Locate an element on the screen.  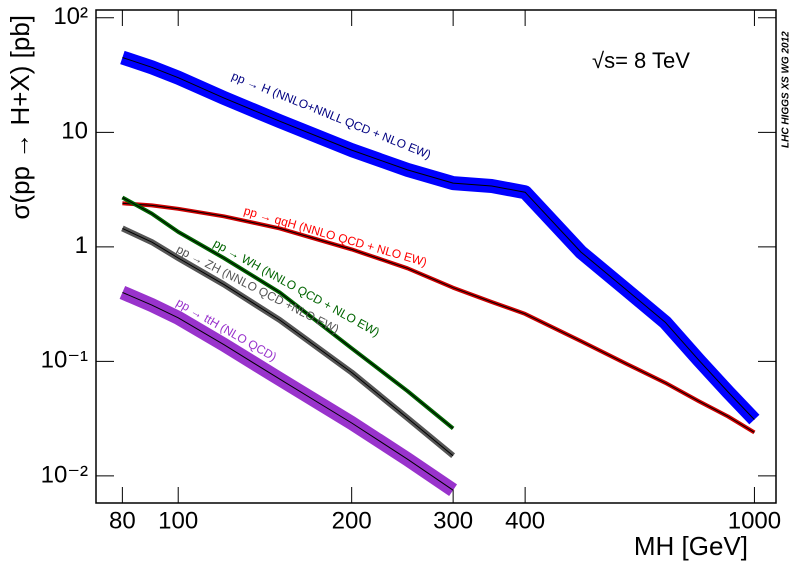
y-tick-label: 10⁻¹ is located at coordinates (64, 360).